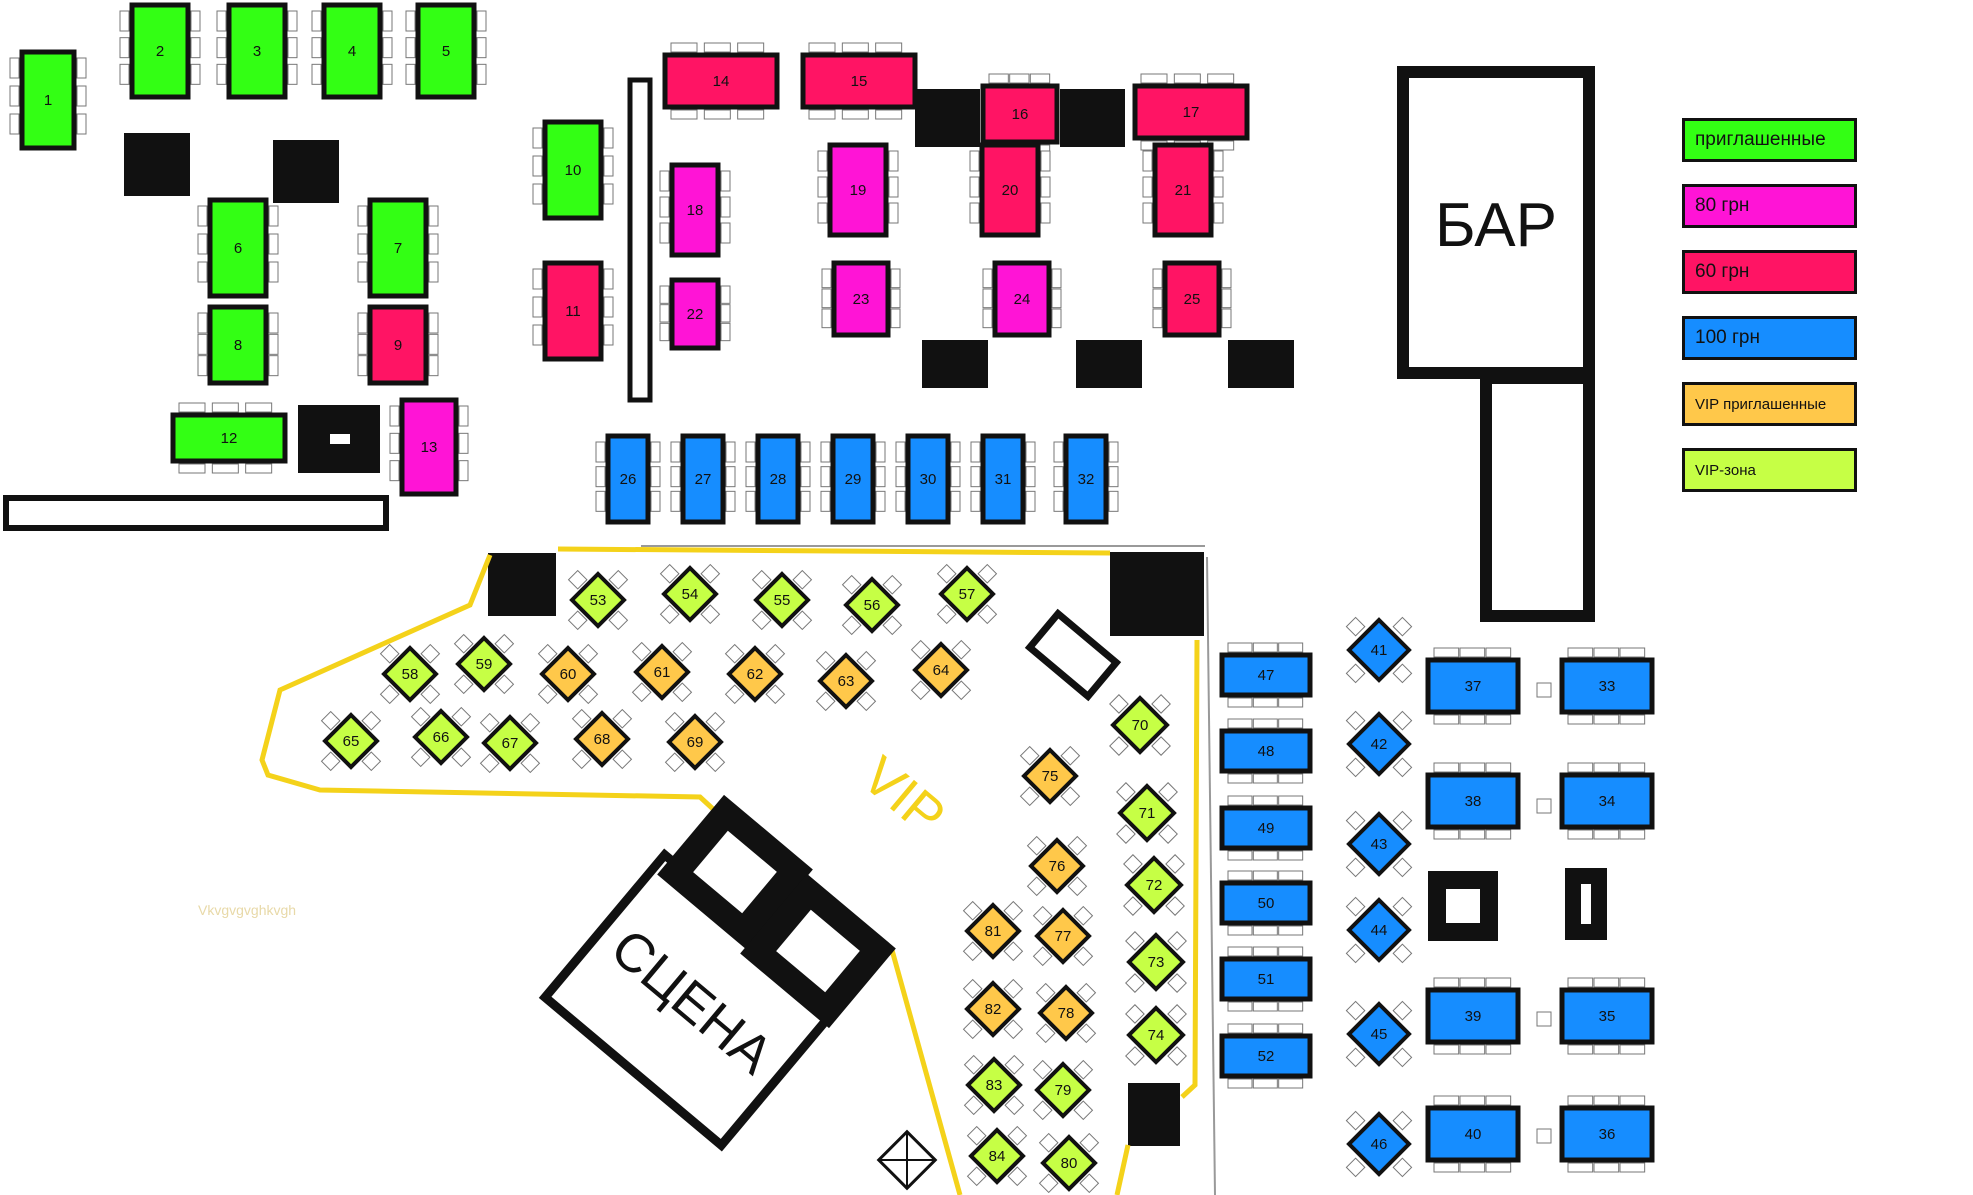 The image size is (1973, 1195). I want to click on table-82: 82, so click(993, 1009).